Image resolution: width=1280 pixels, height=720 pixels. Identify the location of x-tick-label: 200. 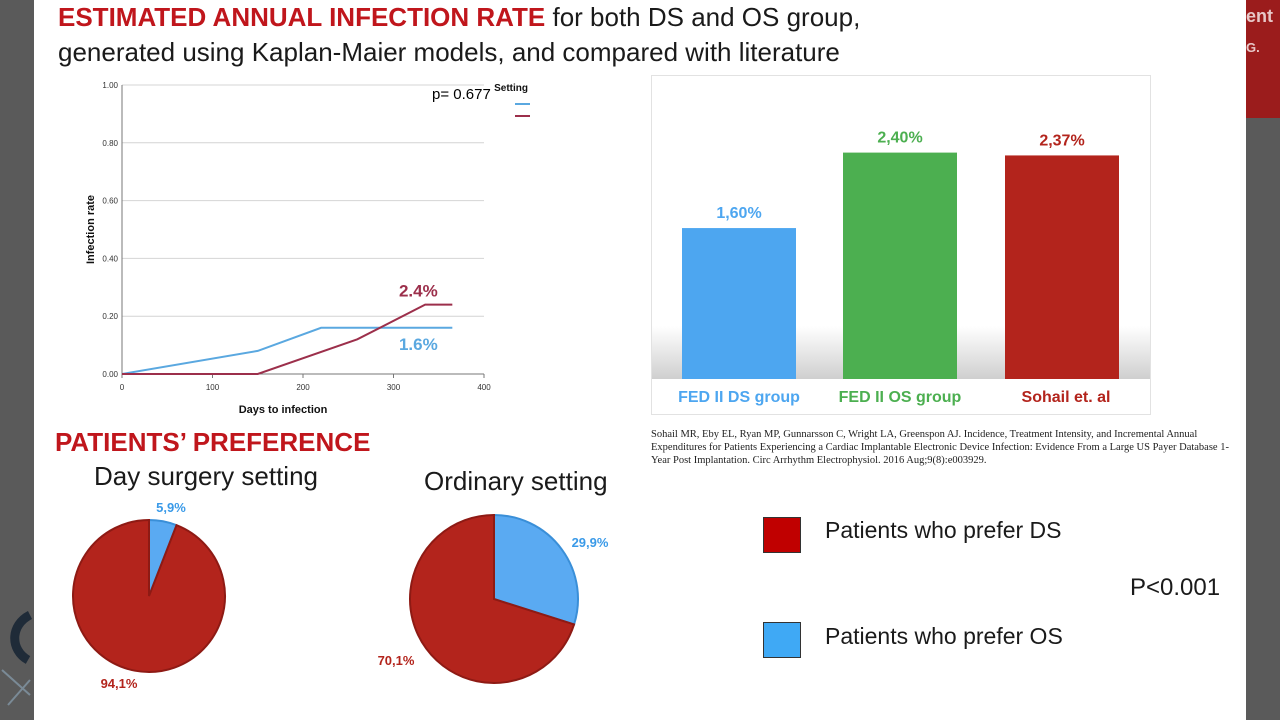
(303, 387).